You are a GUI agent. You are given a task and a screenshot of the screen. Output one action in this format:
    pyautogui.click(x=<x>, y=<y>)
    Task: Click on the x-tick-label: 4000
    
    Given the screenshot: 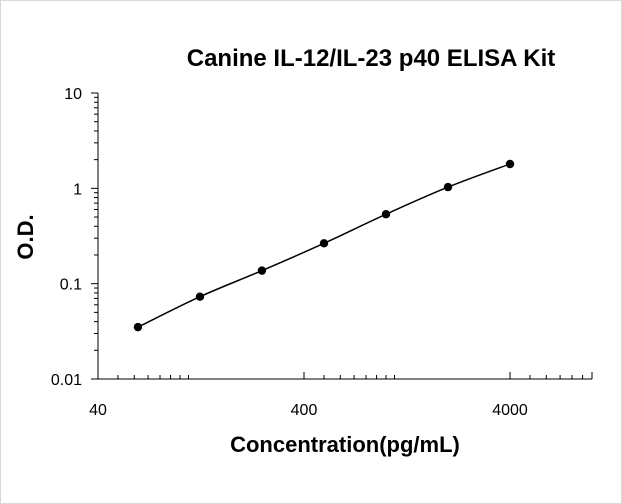 What is the action you would take?
    pyautogui.click(x=510, y=410)
    